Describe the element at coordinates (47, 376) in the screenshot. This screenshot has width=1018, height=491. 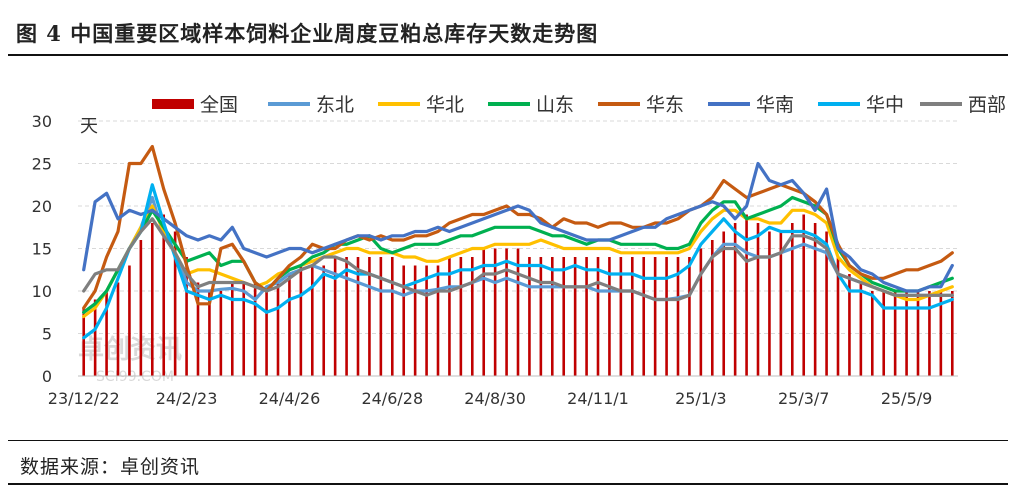
I see `y-tick-label: 0` at that location.